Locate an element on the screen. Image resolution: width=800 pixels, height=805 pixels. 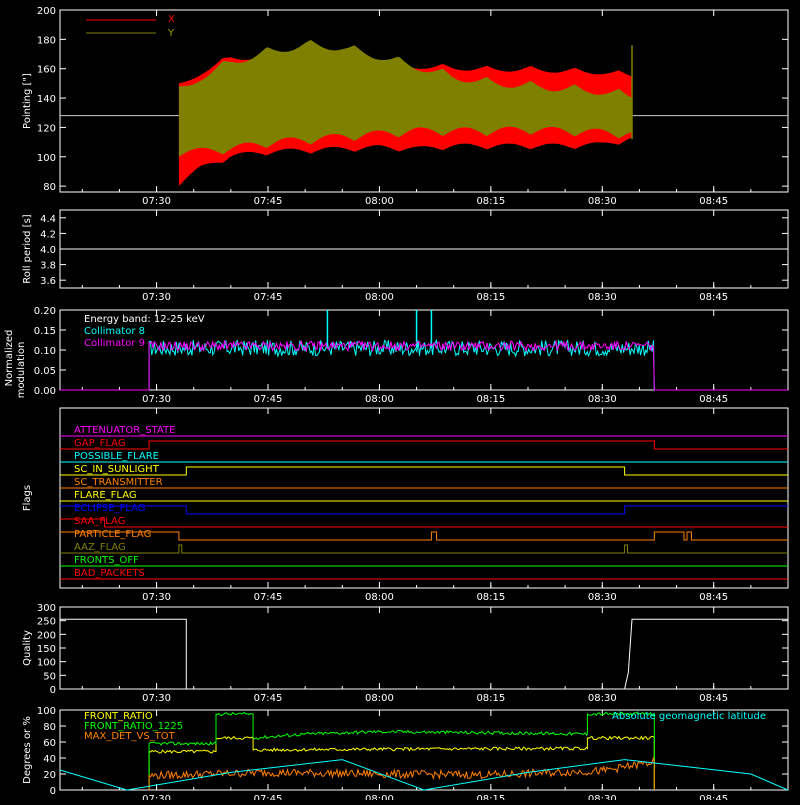
quality-y-tick-label: 100 is located at coordinates (46, 663).